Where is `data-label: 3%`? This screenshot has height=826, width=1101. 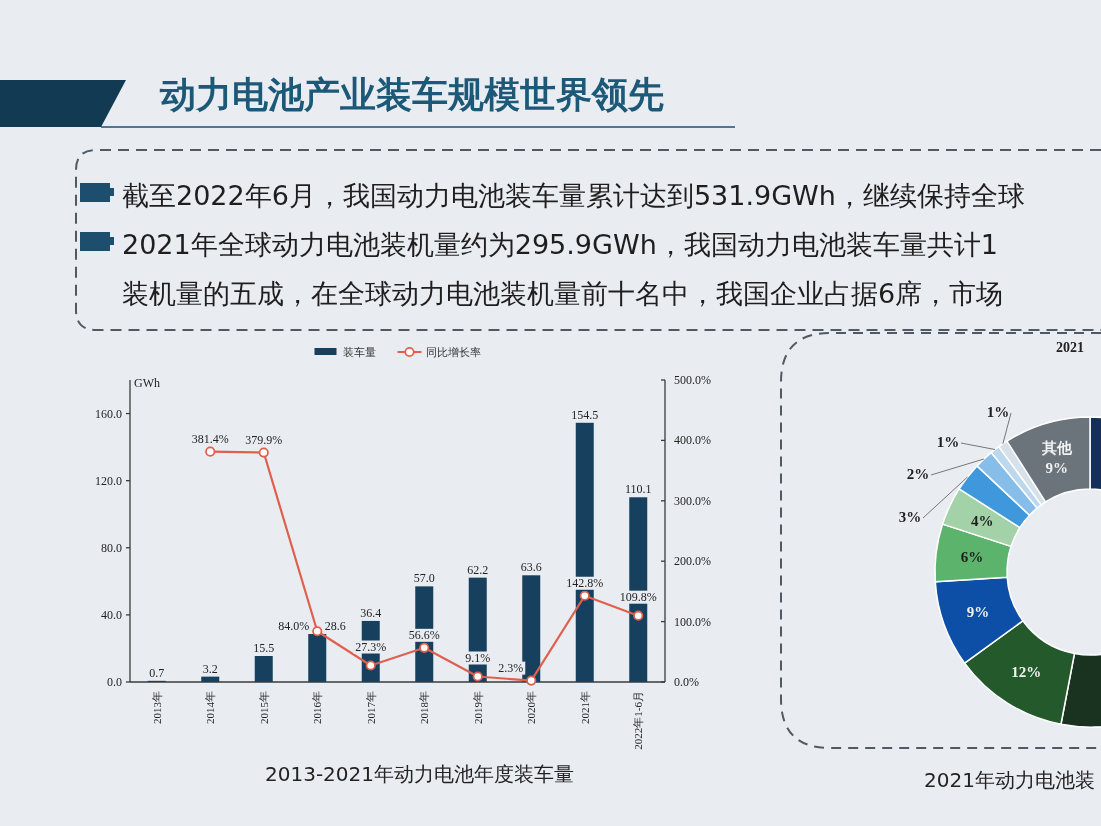 data-label: 3% is located at coordinates (910, 517).